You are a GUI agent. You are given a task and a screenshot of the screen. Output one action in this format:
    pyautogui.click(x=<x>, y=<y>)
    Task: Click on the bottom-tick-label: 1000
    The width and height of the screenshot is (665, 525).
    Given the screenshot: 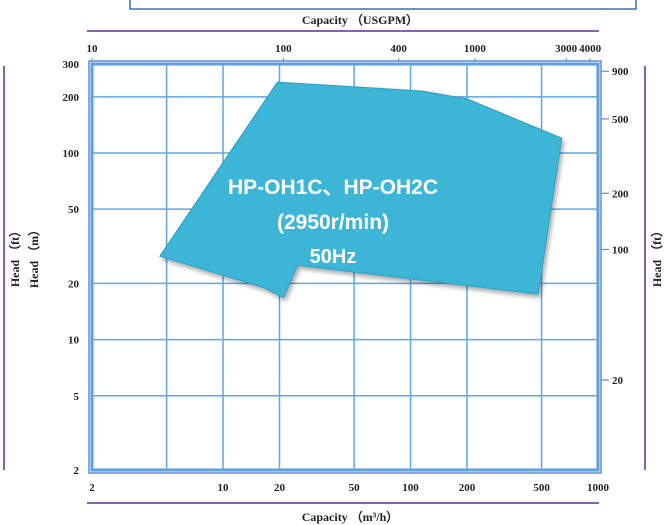 What is the action you would take?
    pyautogui.click(x=598, y=488)
    